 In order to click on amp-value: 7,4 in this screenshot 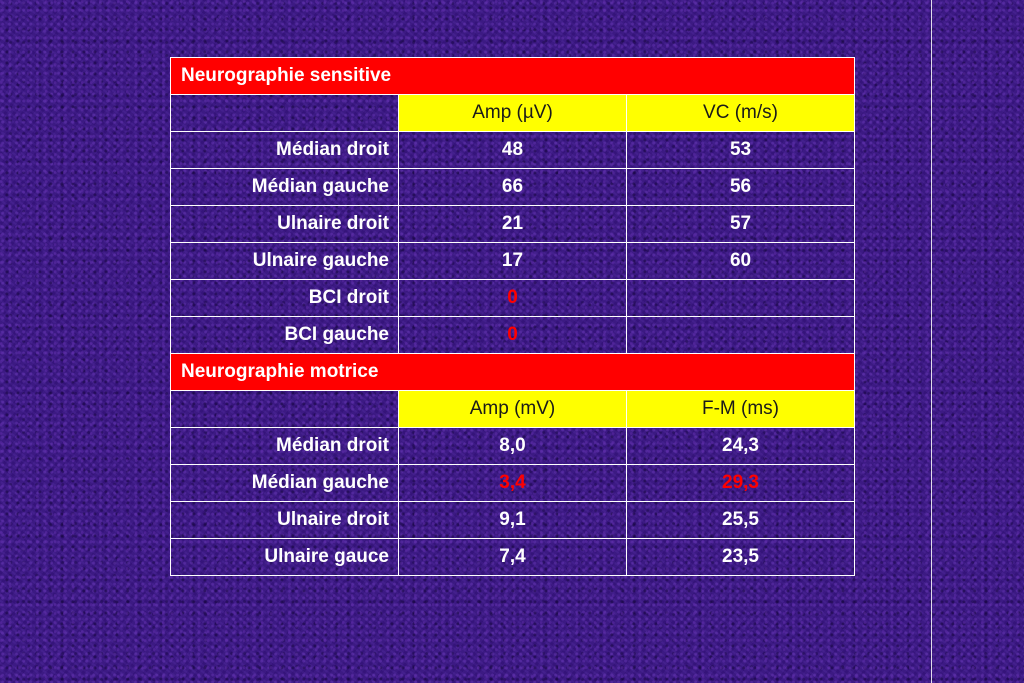, I will do `click(512, 557)`.